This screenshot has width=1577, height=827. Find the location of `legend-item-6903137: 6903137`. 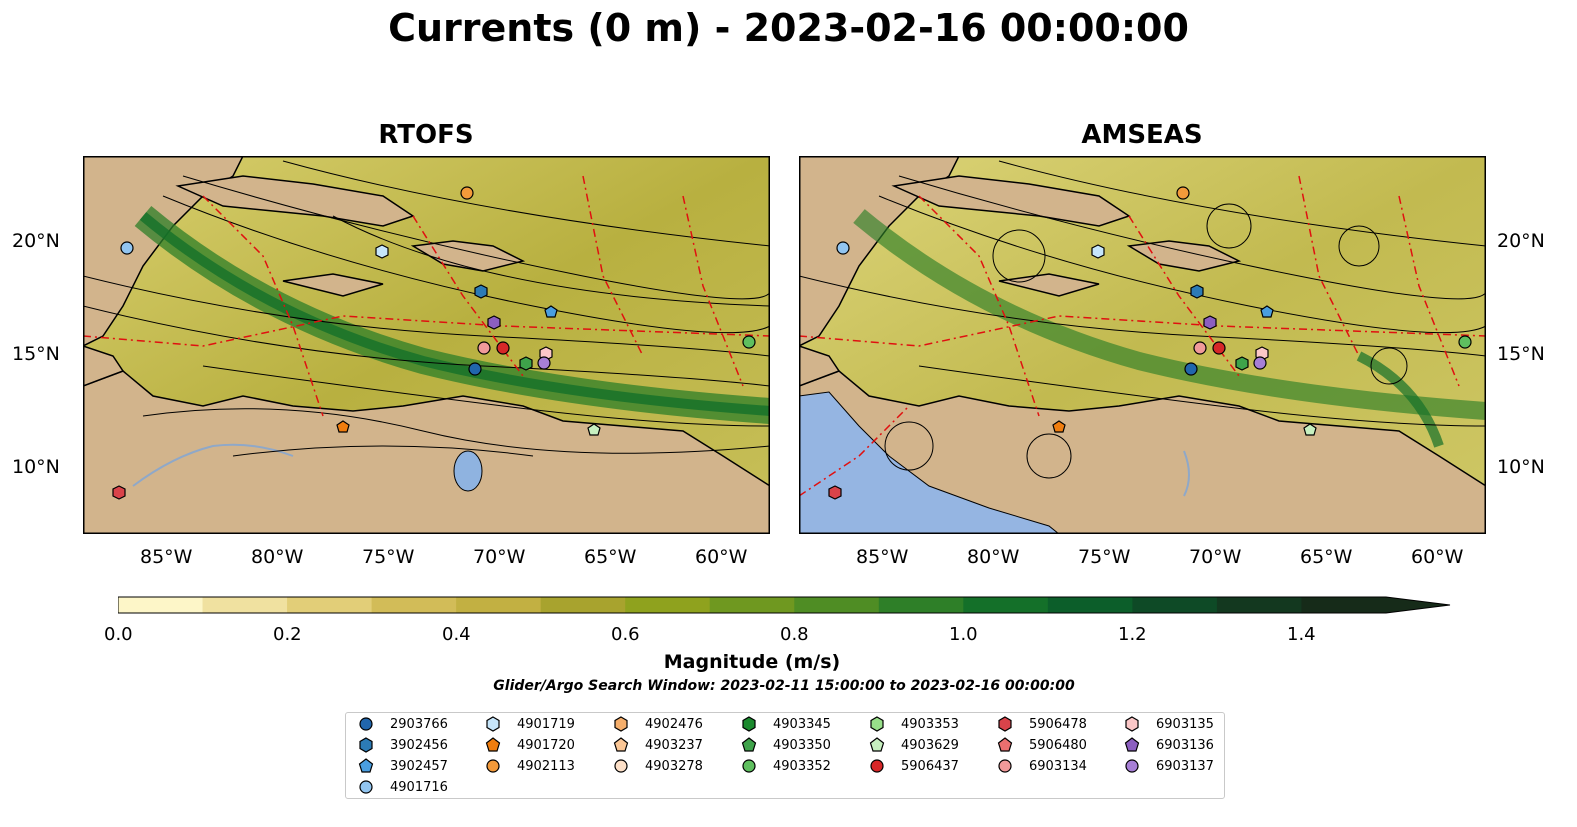

legend-item-6903137: 6903137 is located at coordinates (1168, 766).